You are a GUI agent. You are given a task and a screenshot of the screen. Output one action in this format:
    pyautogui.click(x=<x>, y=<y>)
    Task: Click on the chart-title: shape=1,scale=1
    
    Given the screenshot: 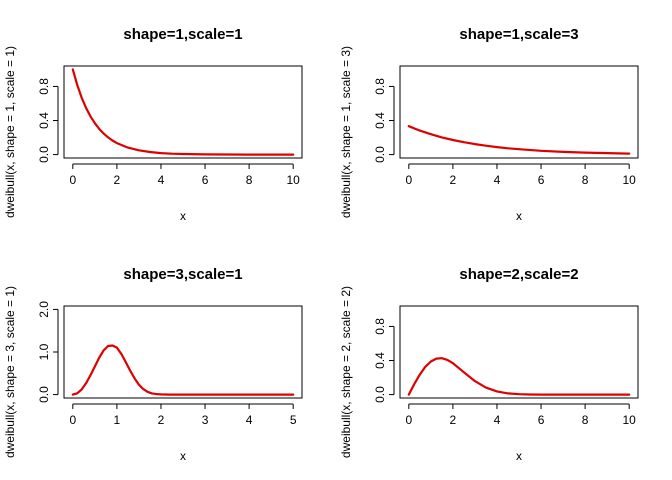 What is the action you would take?
    pyautogui.click(x=182, y=34)
    